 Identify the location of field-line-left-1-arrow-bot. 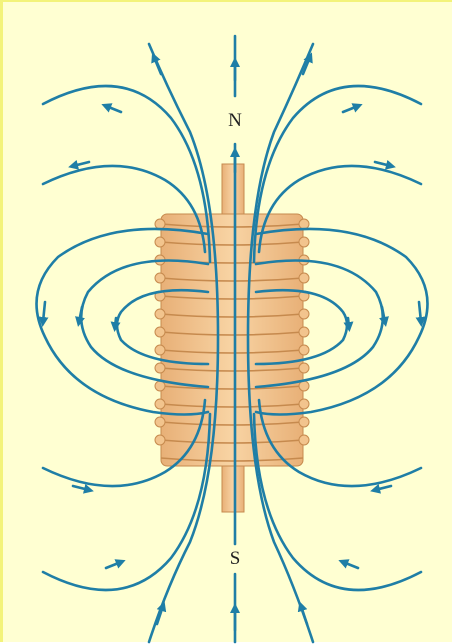
(161, 613).